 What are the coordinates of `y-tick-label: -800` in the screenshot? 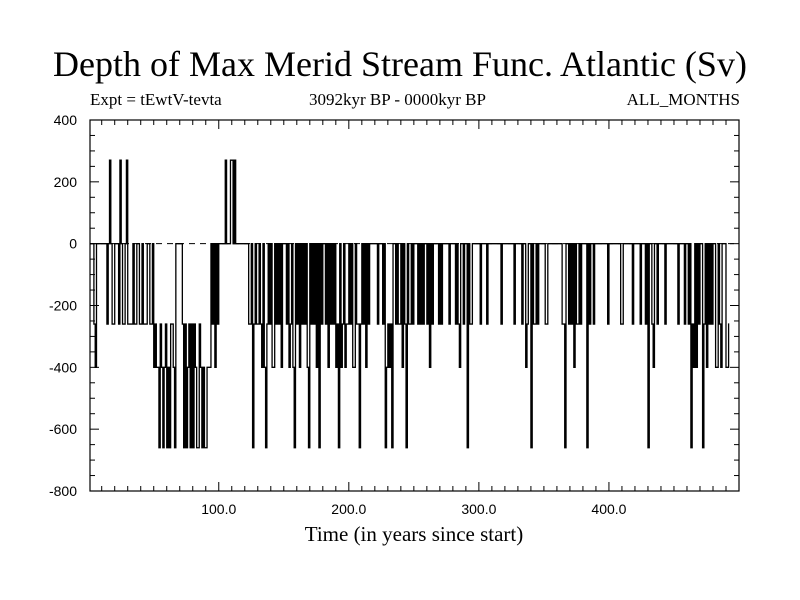 It's located at (63, 491).